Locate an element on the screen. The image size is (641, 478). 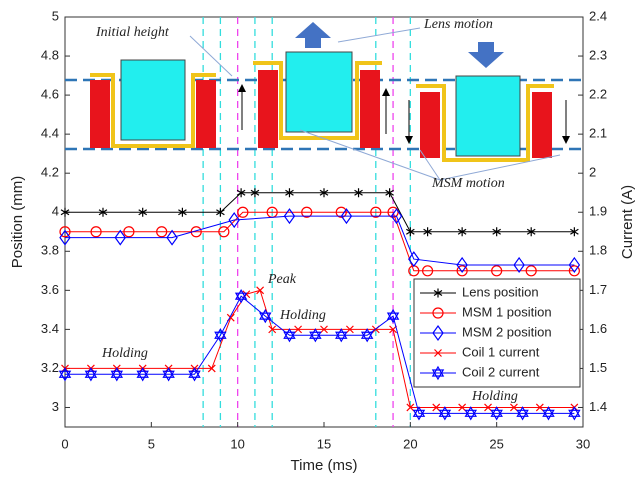
x-tick-label: 10 is located at coordinates (237, 443).